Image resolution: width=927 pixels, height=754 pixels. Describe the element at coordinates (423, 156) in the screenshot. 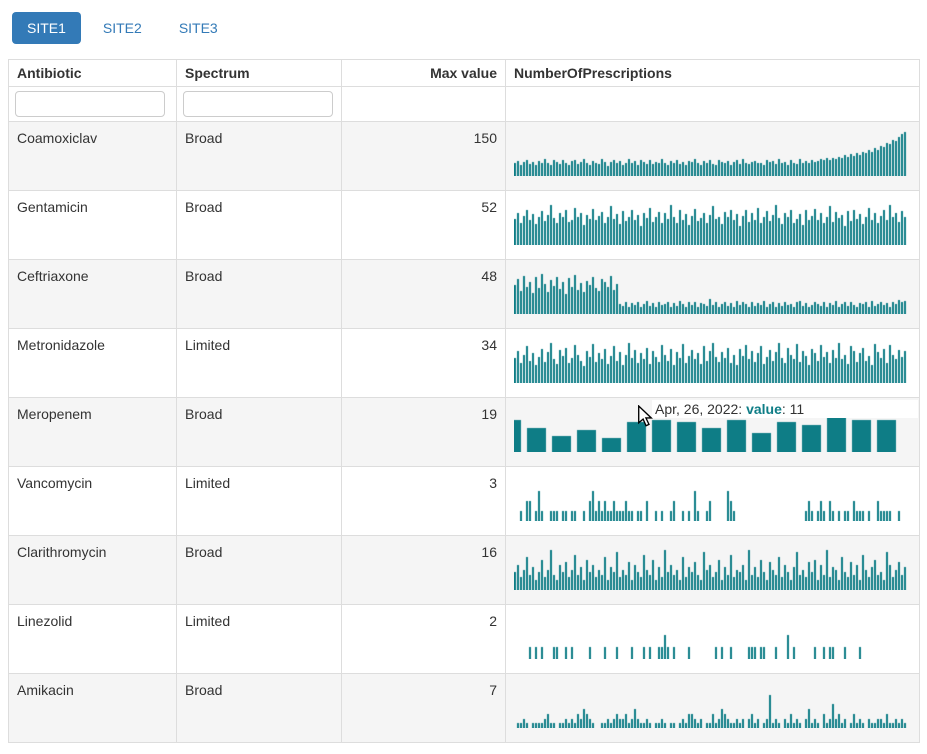

I see `cell-max-value: 150` at that location.